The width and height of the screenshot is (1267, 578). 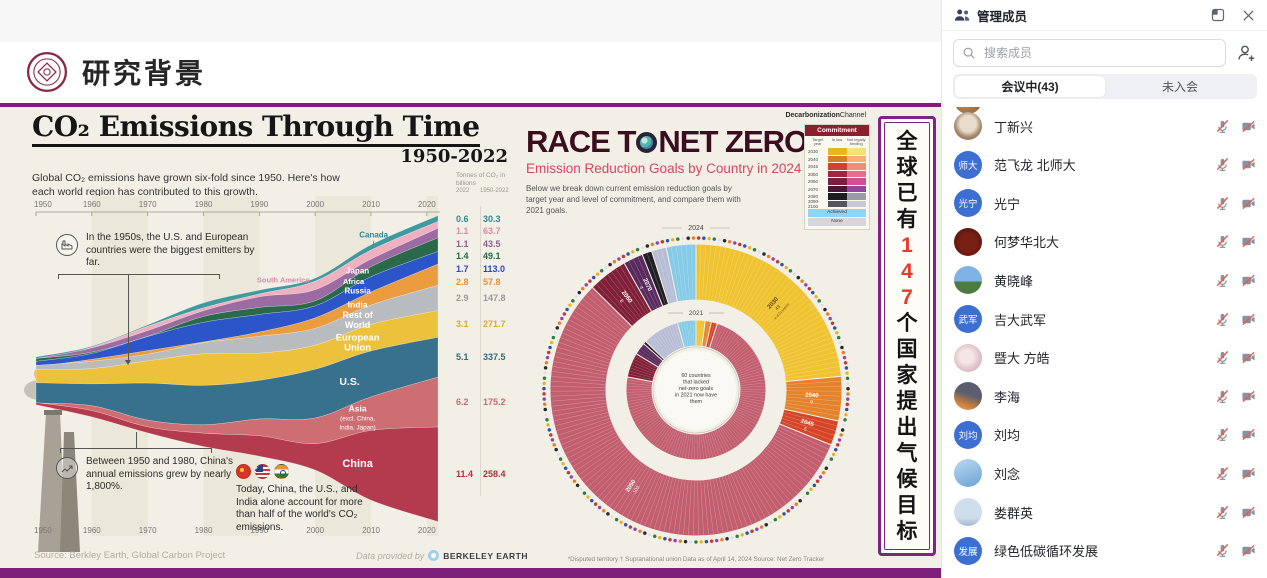 What do you see at coordinates (1104, 319) in the screenshot?
I see `participant-row: 武军 吉大武军` at bounding box center [1104, 319].